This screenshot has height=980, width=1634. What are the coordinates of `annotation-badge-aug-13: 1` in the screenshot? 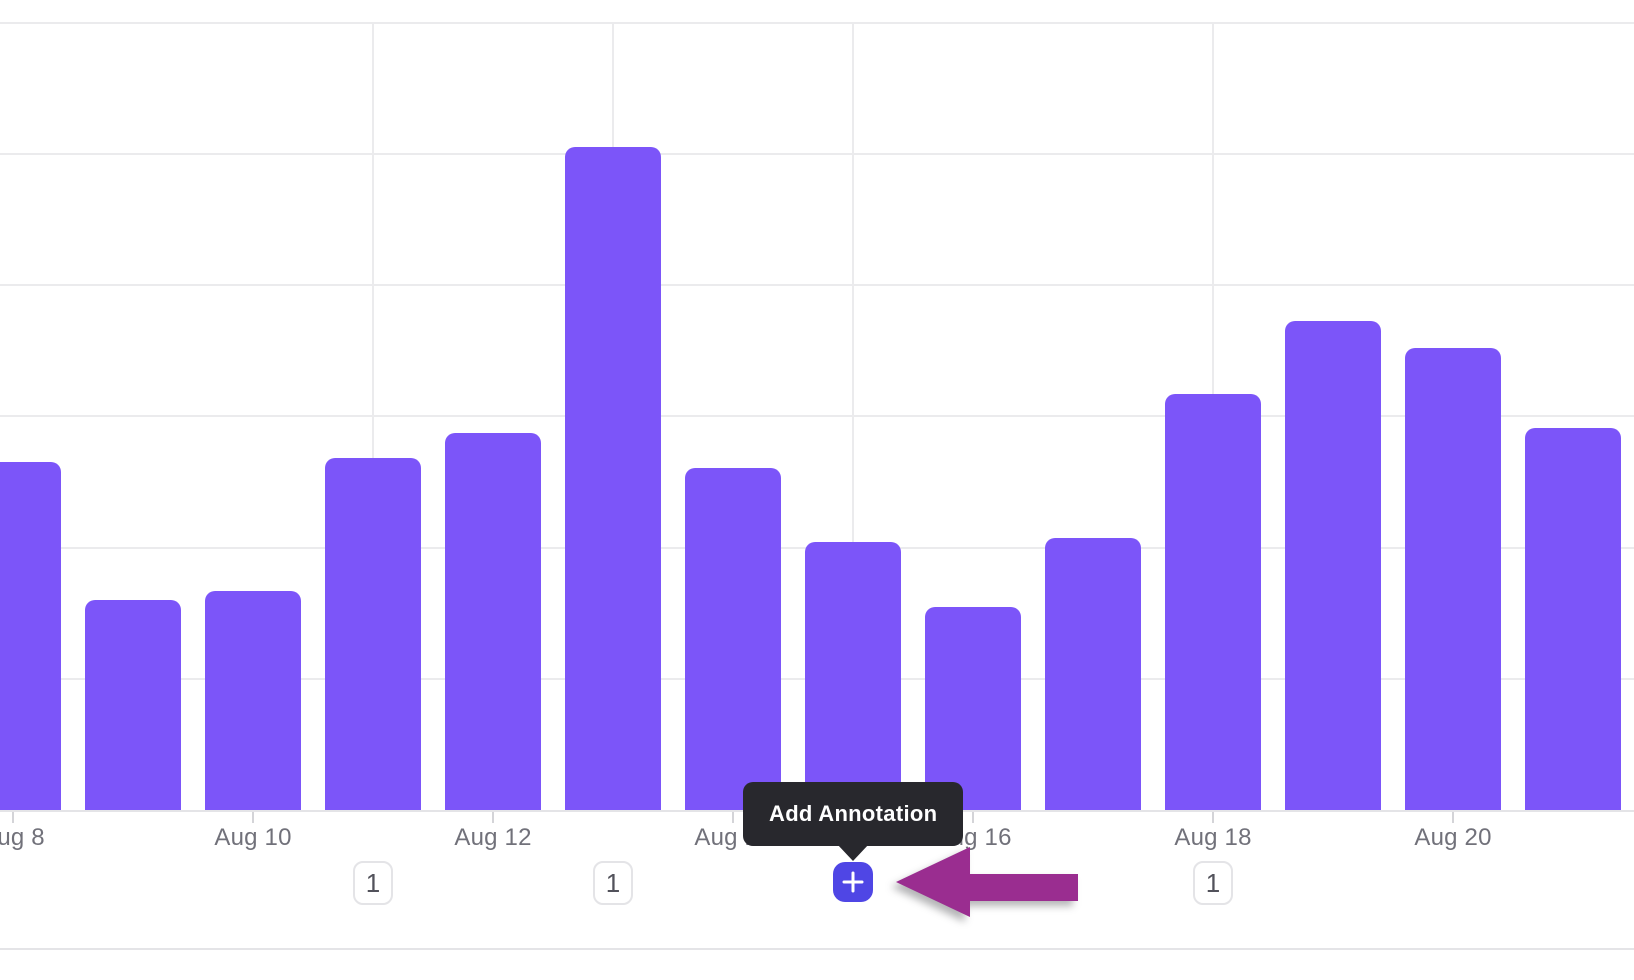 It's located at (613, 883).